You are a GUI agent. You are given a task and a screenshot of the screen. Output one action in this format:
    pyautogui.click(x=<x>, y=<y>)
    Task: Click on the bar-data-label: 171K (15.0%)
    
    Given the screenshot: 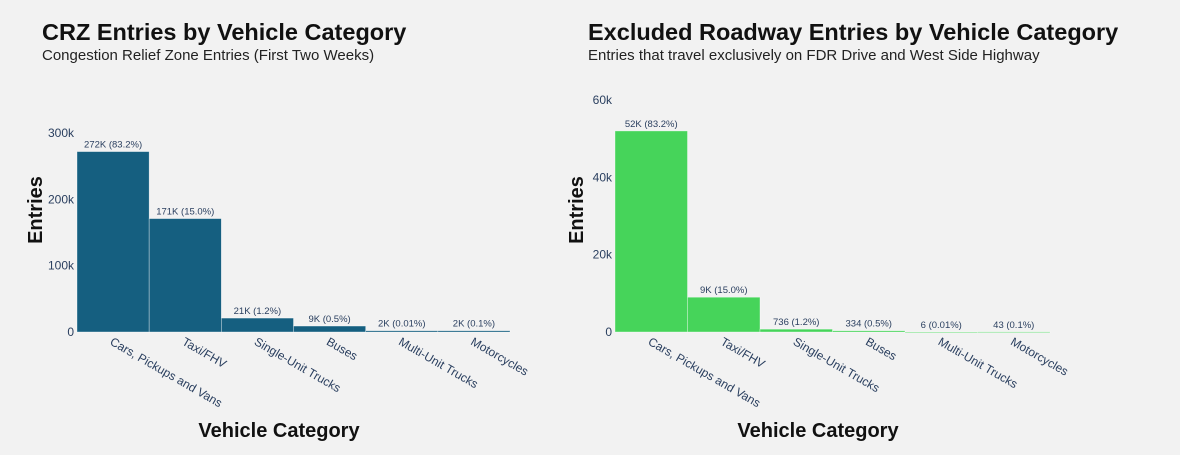 What is the action you would take?
    pyautogui.click(x=185, y=212)
    